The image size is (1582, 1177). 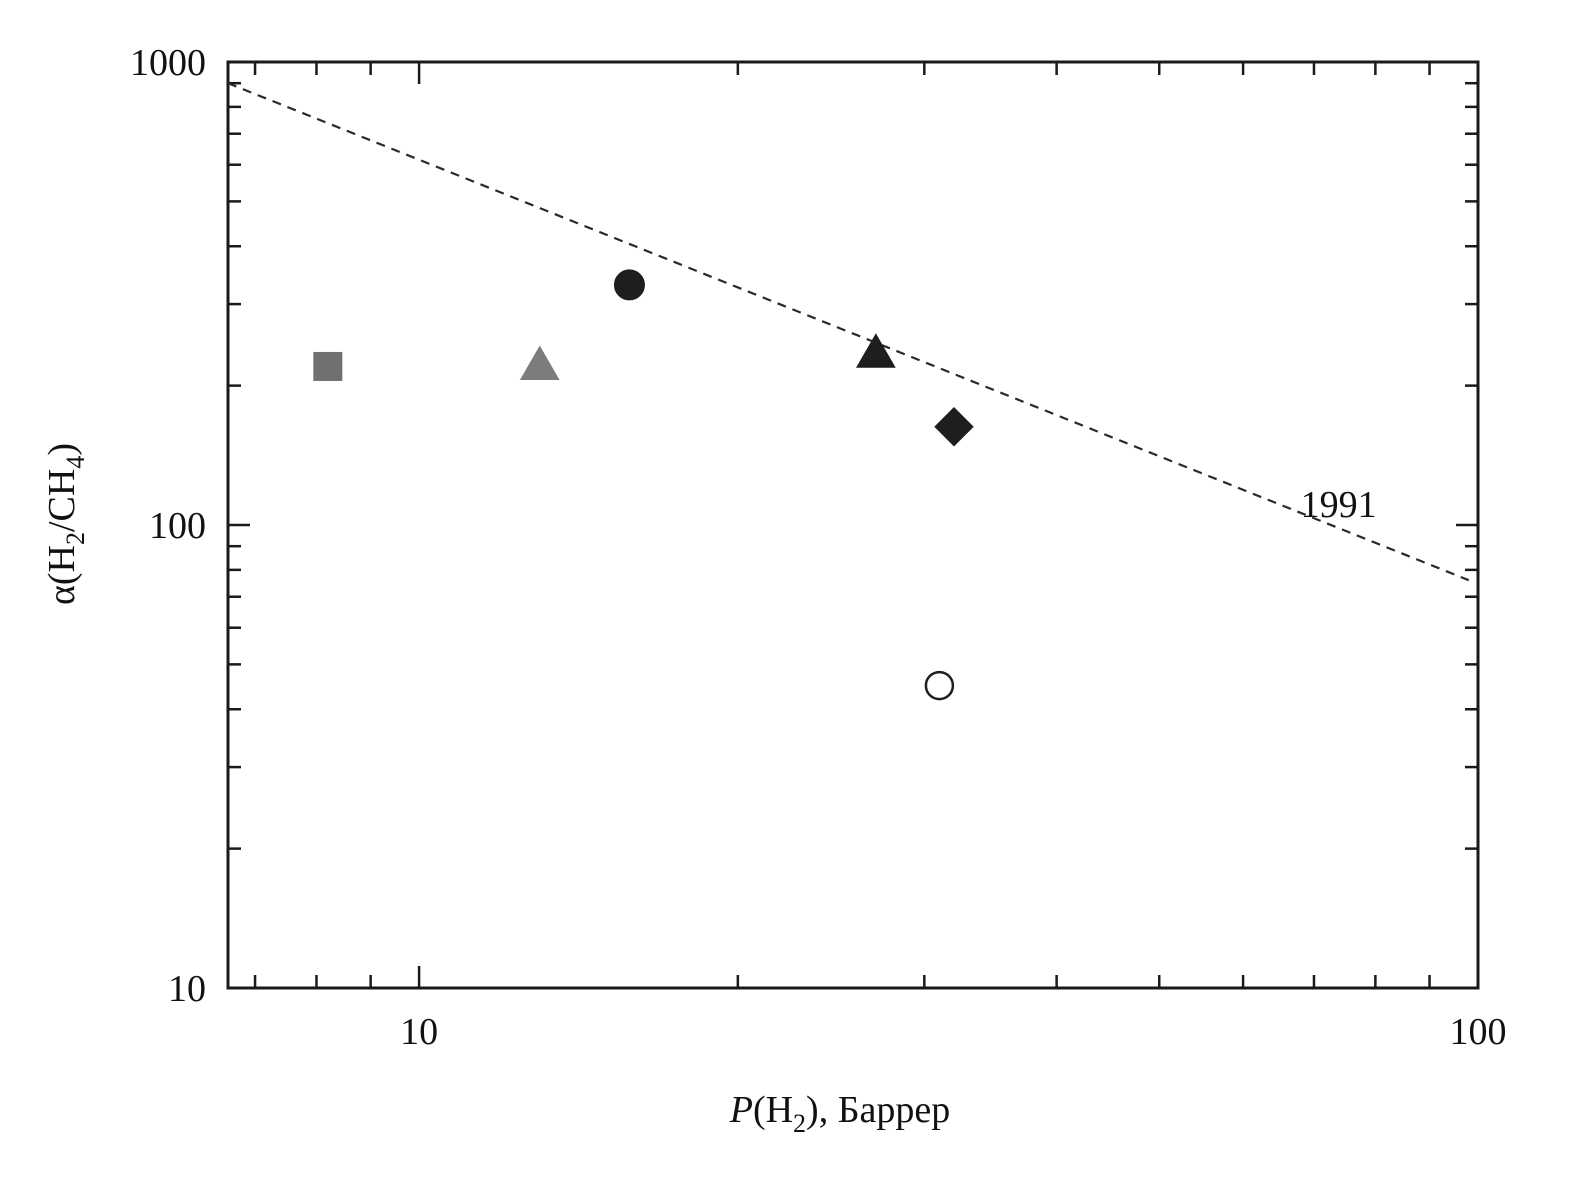 What do you see at coordinates (168, 63) in the screenshot?
I see `y-tick-label: 1000` at bounding box center [168, 63].